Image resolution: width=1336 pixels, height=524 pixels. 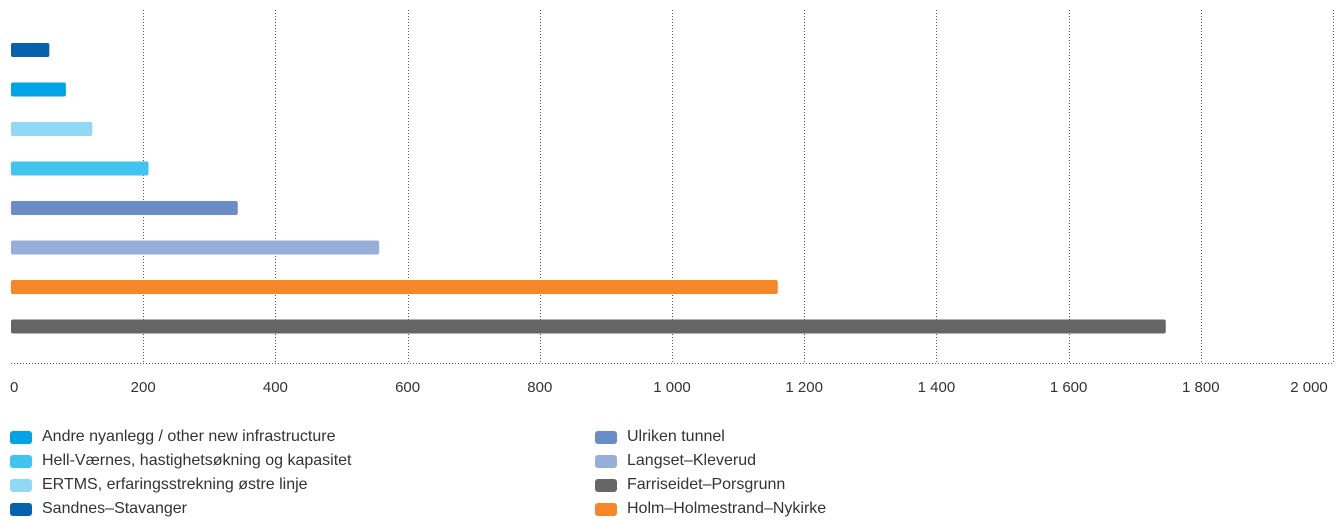 I want to click on x-tick-label: 200, so click(x=143, y=387).